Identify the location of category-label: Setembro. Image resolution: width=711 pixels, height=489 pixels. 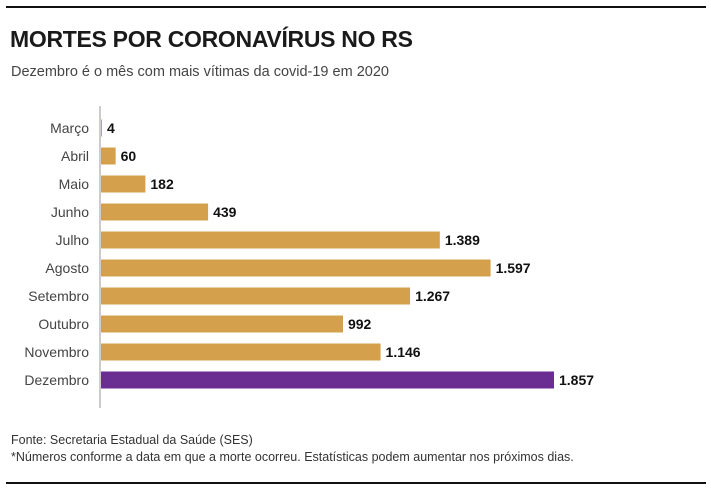
(58, 296).